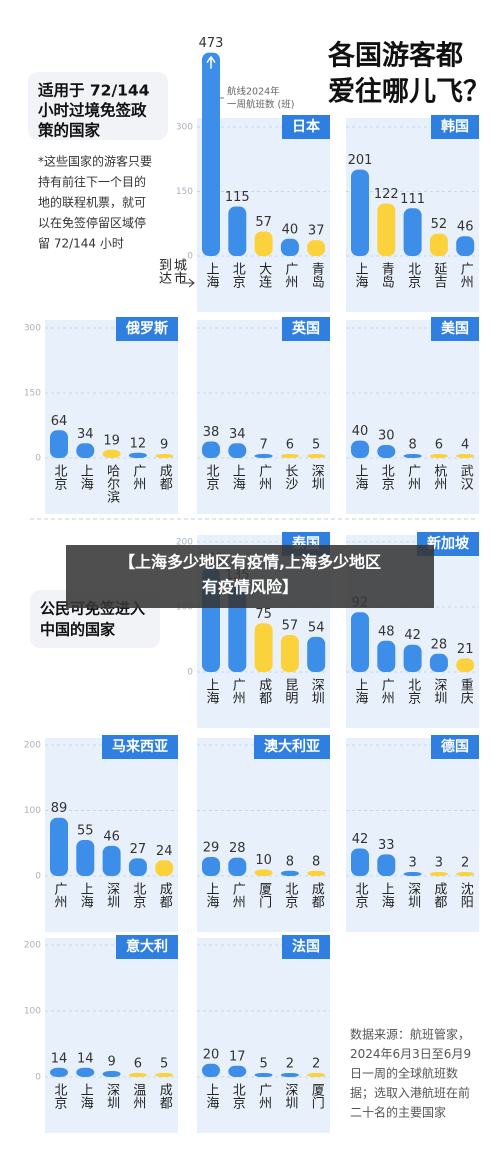 This screenshot has height=1154, width=500. Describe the element at coordinates (466, 895) in the screenshot. I see `city-label: 沈阳` at that location.